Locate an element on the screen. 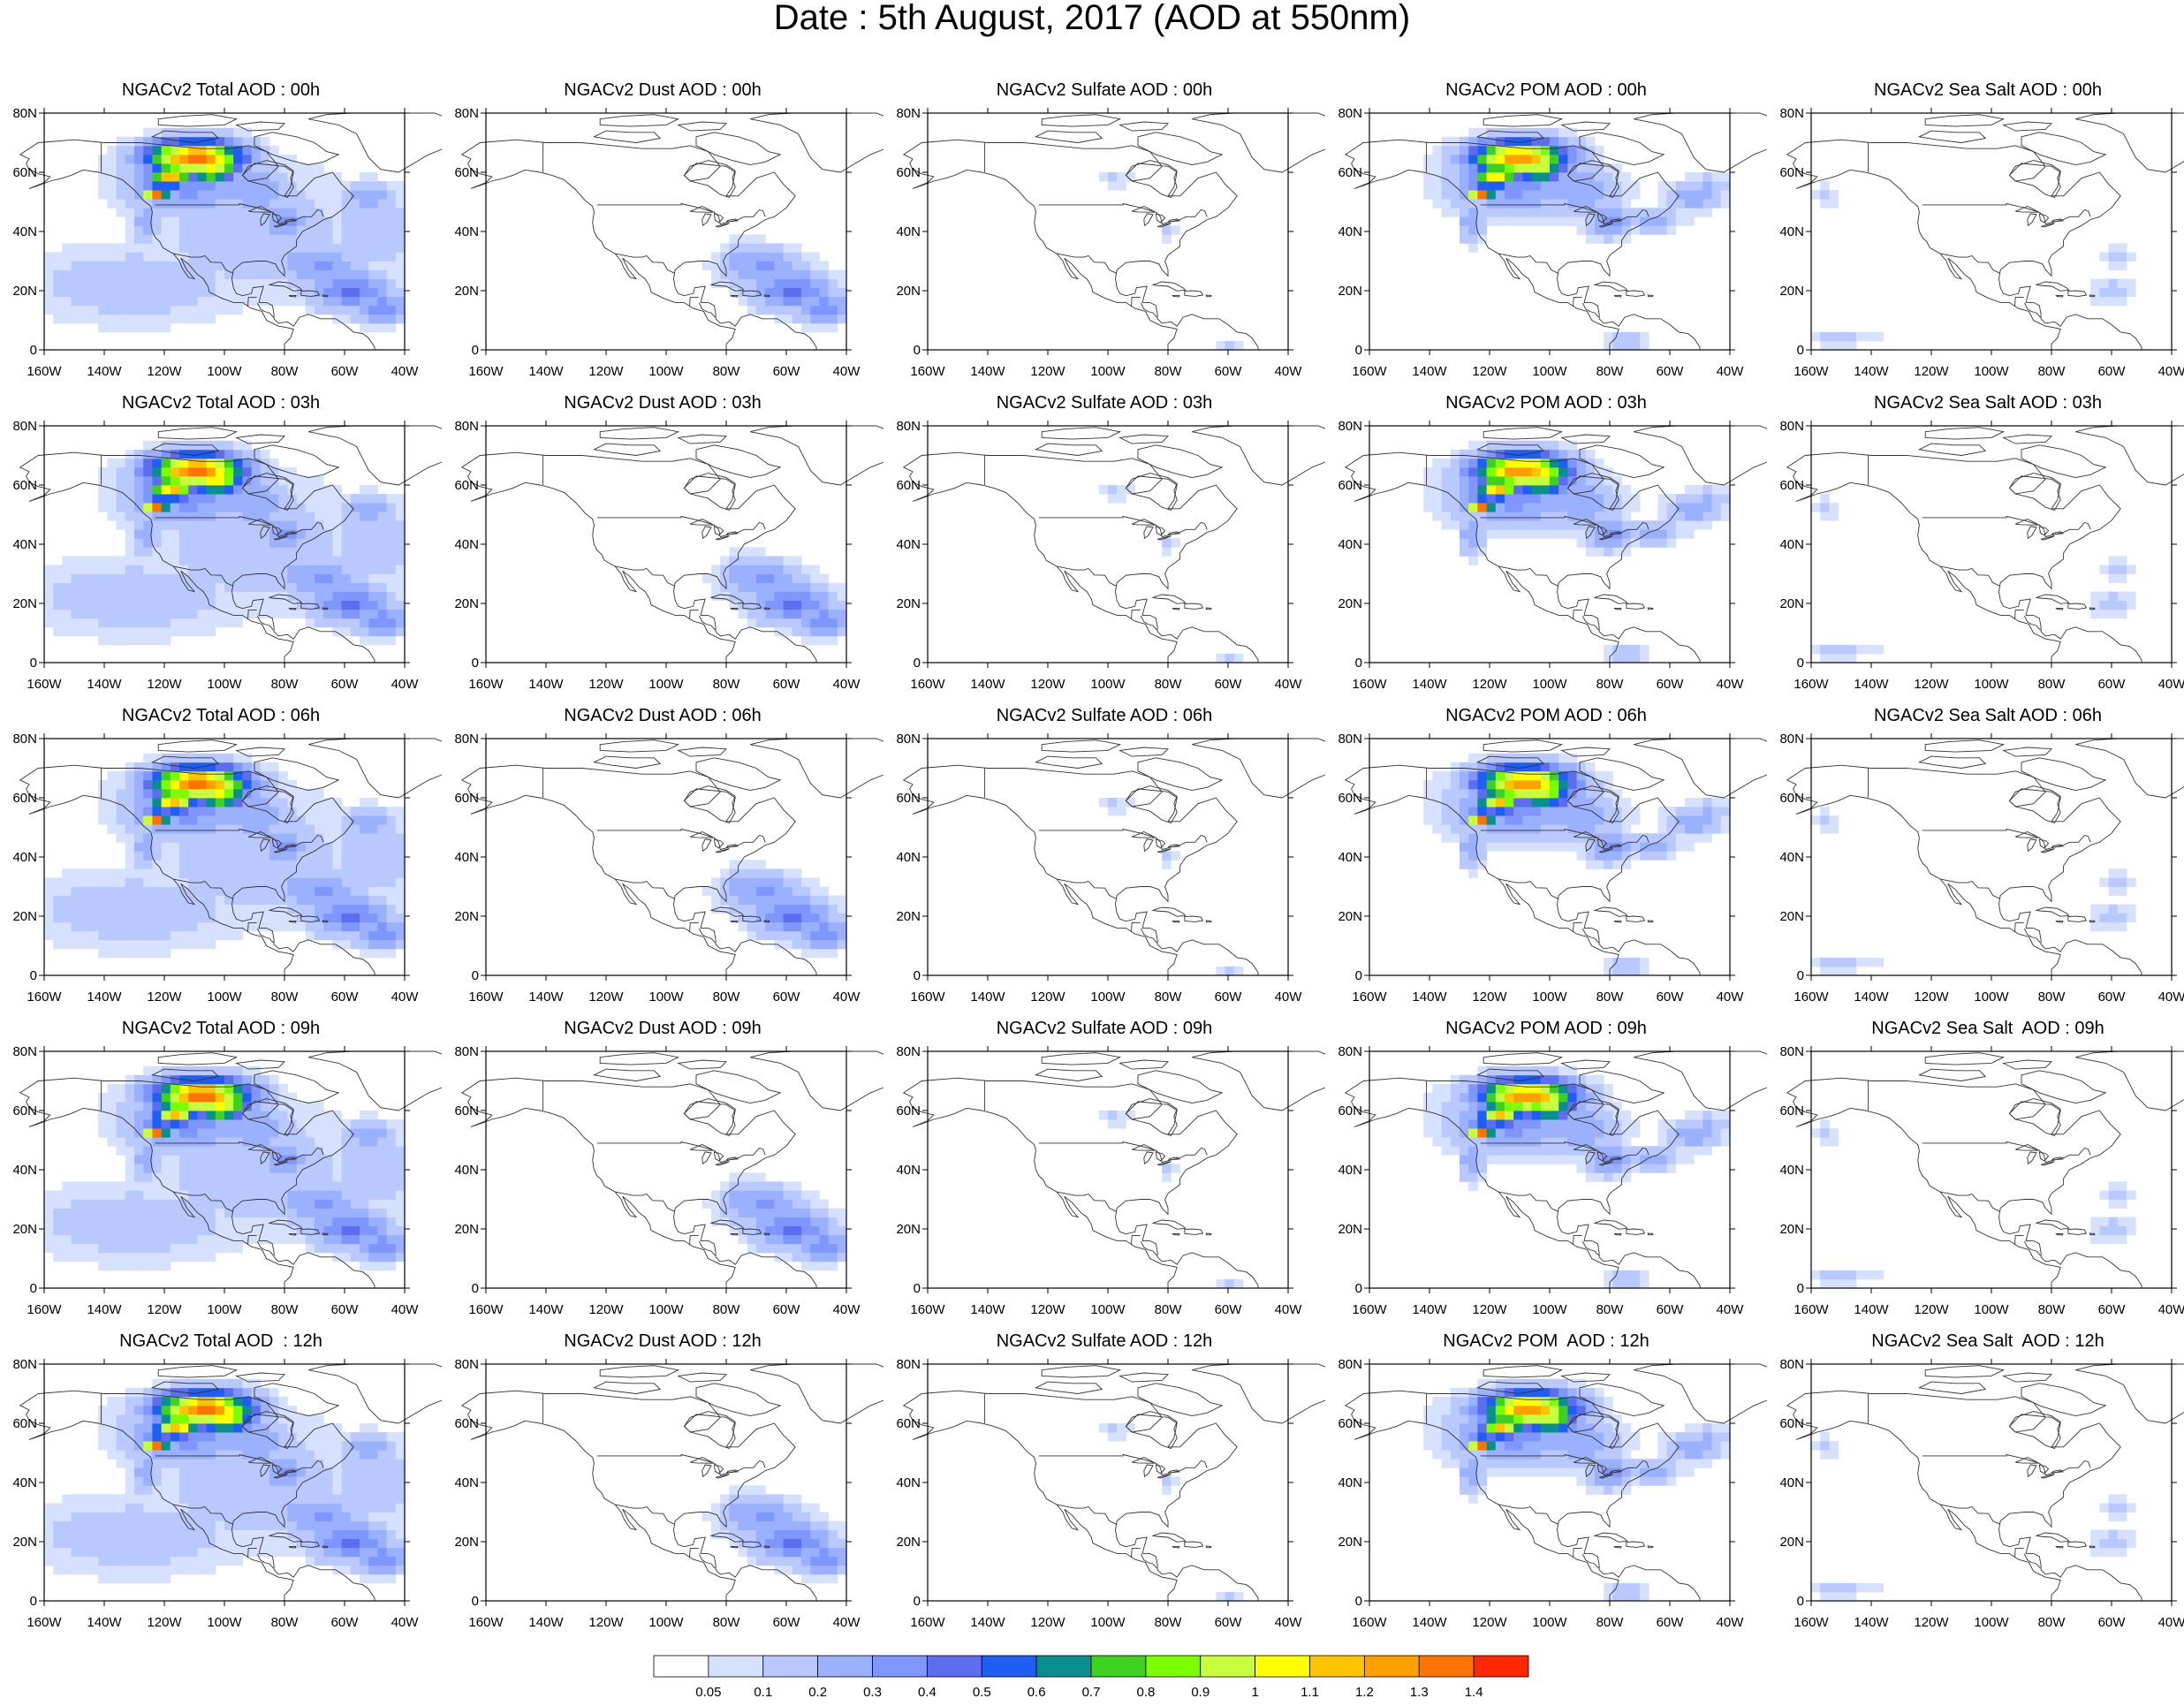 The height and width of the screenshot is (1706, 2184). x-tick-label: 60W is located at coordinates (1229, 372).